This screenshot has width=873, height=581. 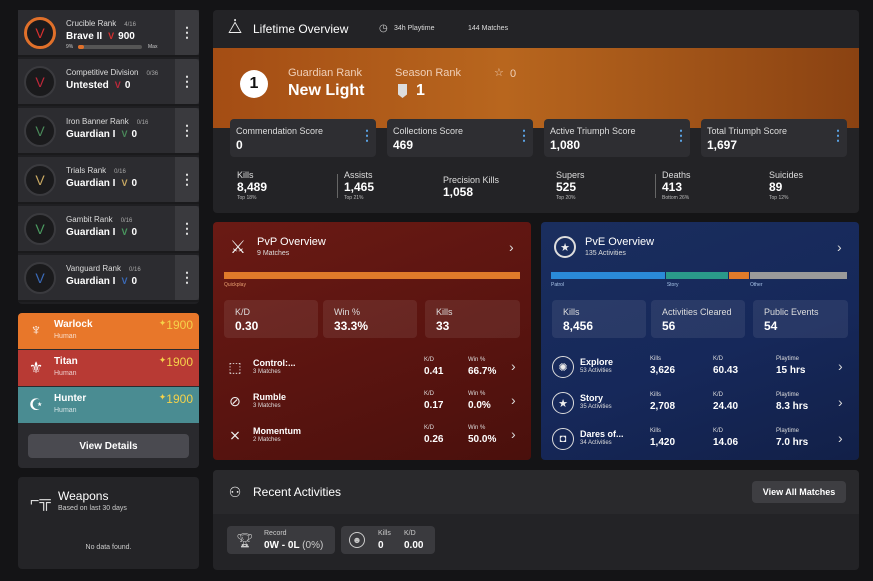 What do you see at coordinates (491, 186) in the screenshot?
I see `lifetime-stat: Precision Kills 1,058` at bounding box center [491, 186].